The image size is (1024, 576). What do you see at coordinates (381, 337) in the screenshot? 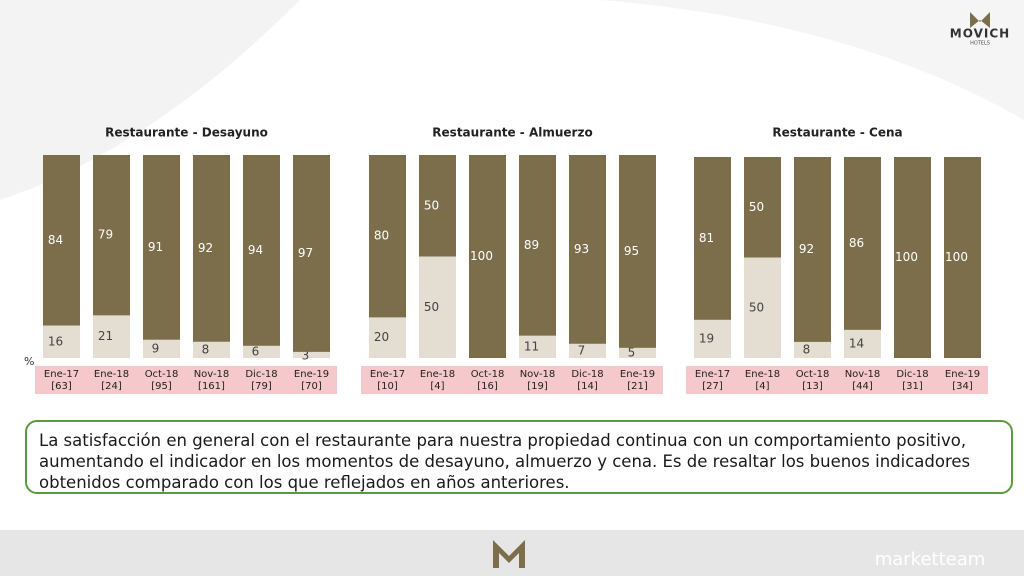
I see `value-label: 20` at bounding box center [381, 337].